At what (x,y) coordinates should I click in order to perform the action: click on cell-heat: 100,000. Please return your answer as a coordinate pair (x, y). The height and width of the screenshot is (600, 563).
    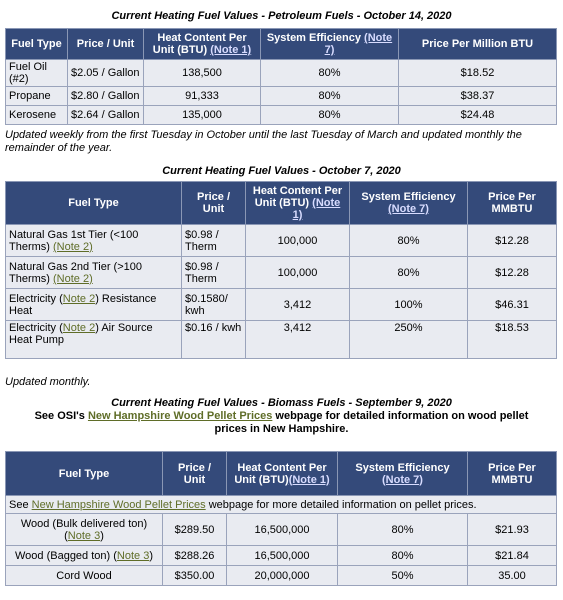
    Looking at the image, I should click on (297, 240).